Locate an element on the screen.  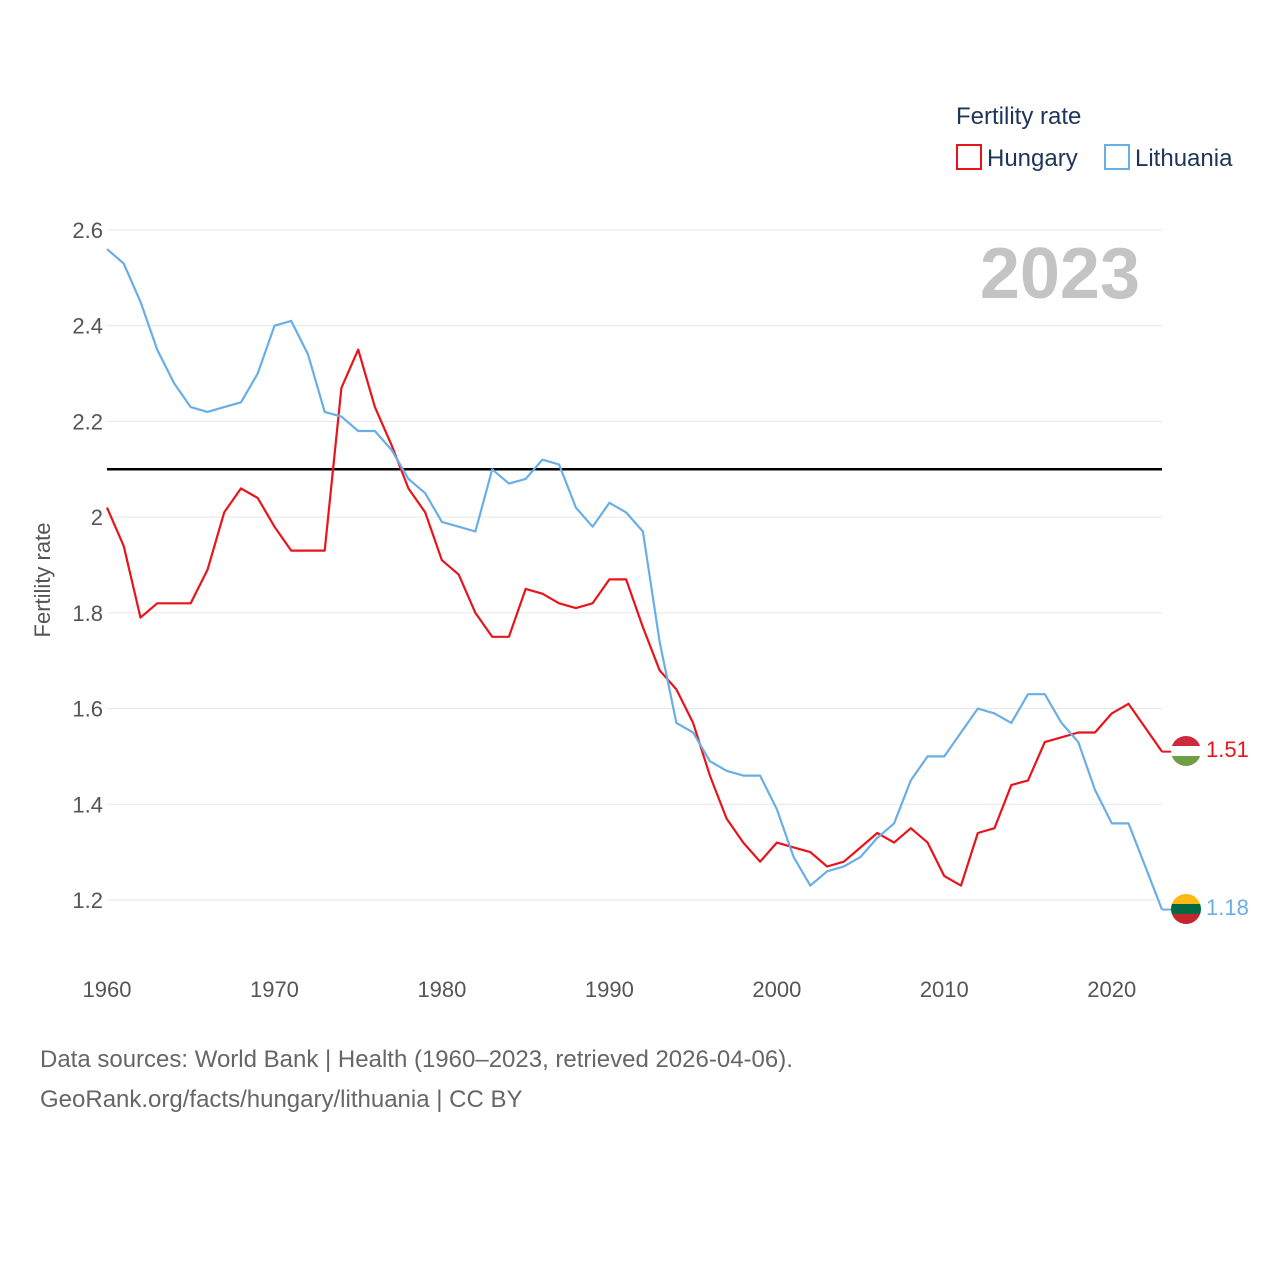
hungary-flag-icon is located at coordinates (1186, 751).